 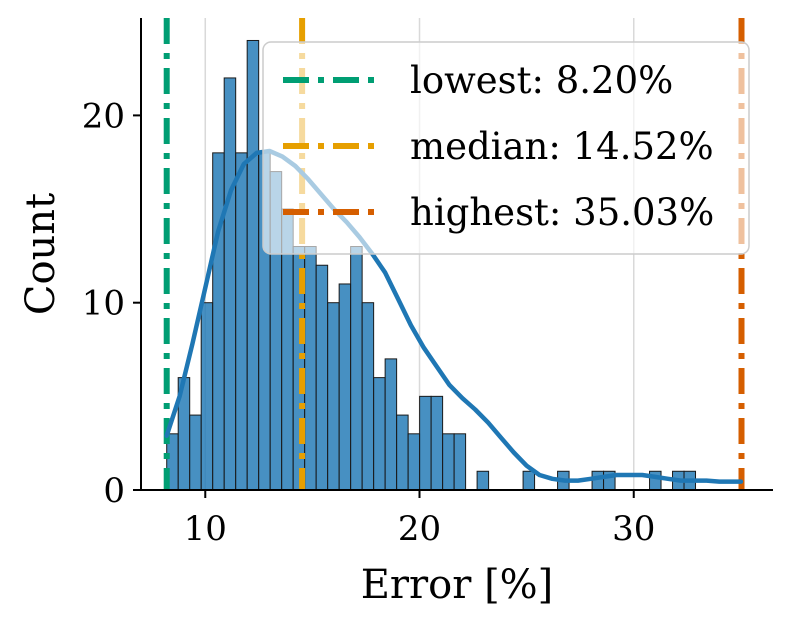 I want to click on x-tick-label: 30, so click(x=633, y=529).